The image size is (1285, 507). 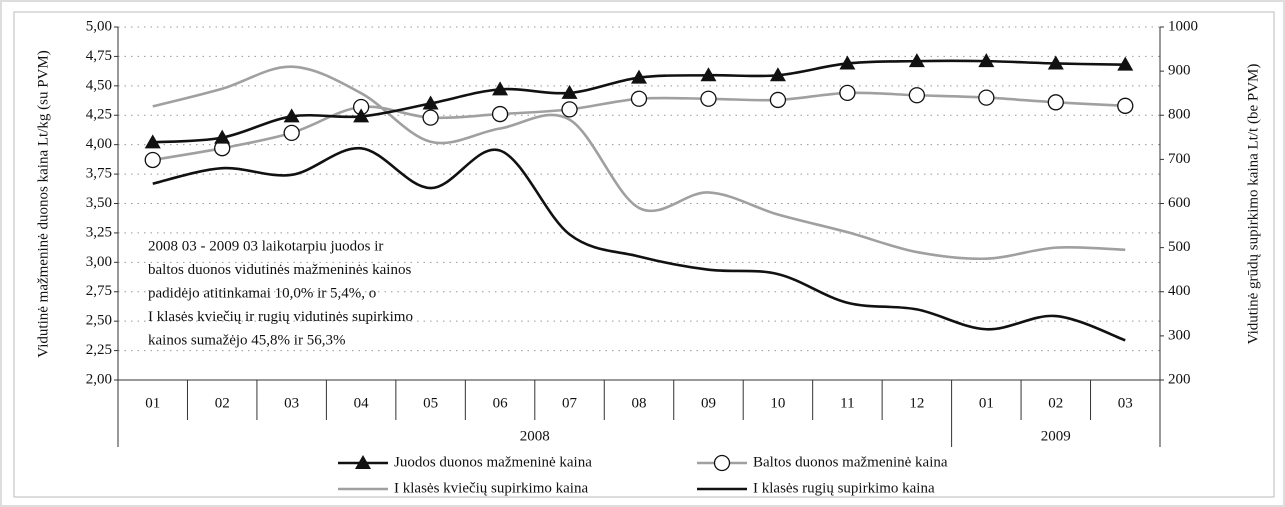 I want to click on x-tick-label: 11, so click(x=847, y=403).